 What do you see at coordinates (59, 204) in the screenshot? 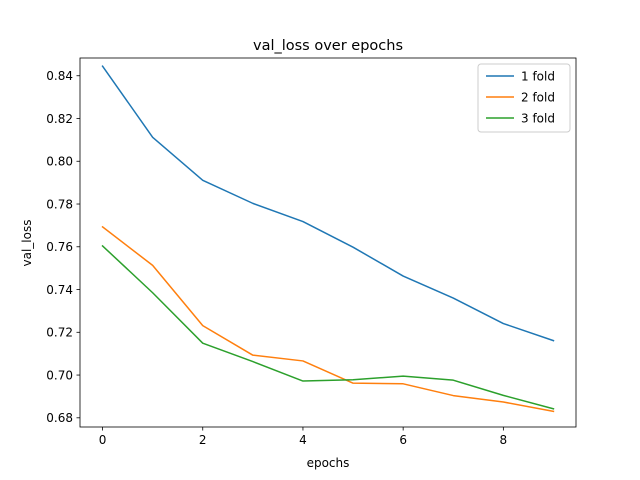
I see `y-tick-label: 0.78` at bounding box center [59, 204].